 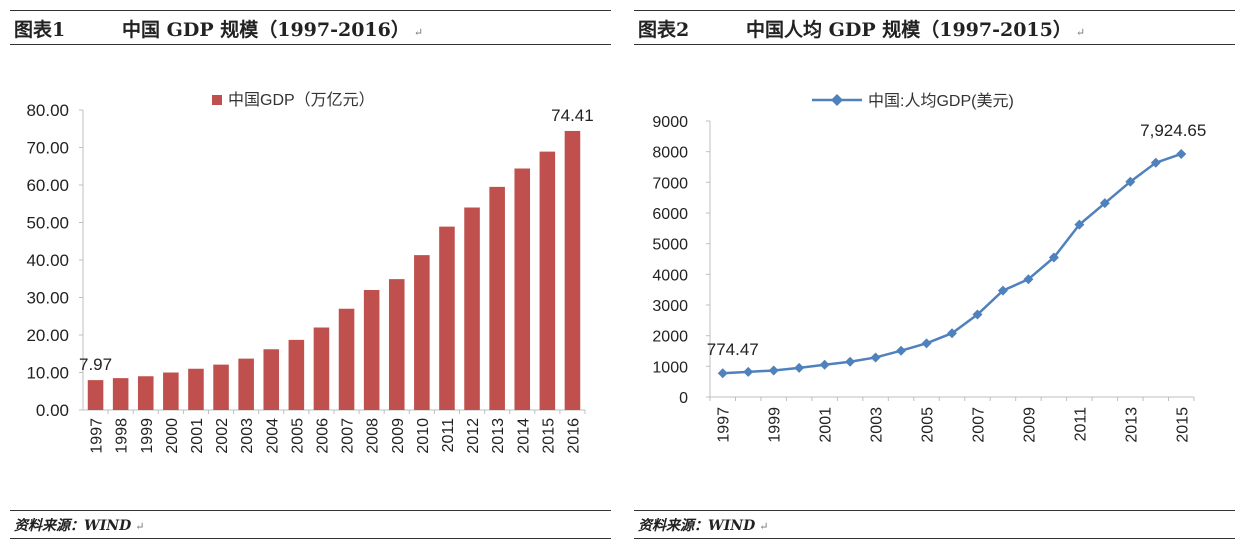 I want to click on x-tick-label: 1998, so click(x=122, y=436).